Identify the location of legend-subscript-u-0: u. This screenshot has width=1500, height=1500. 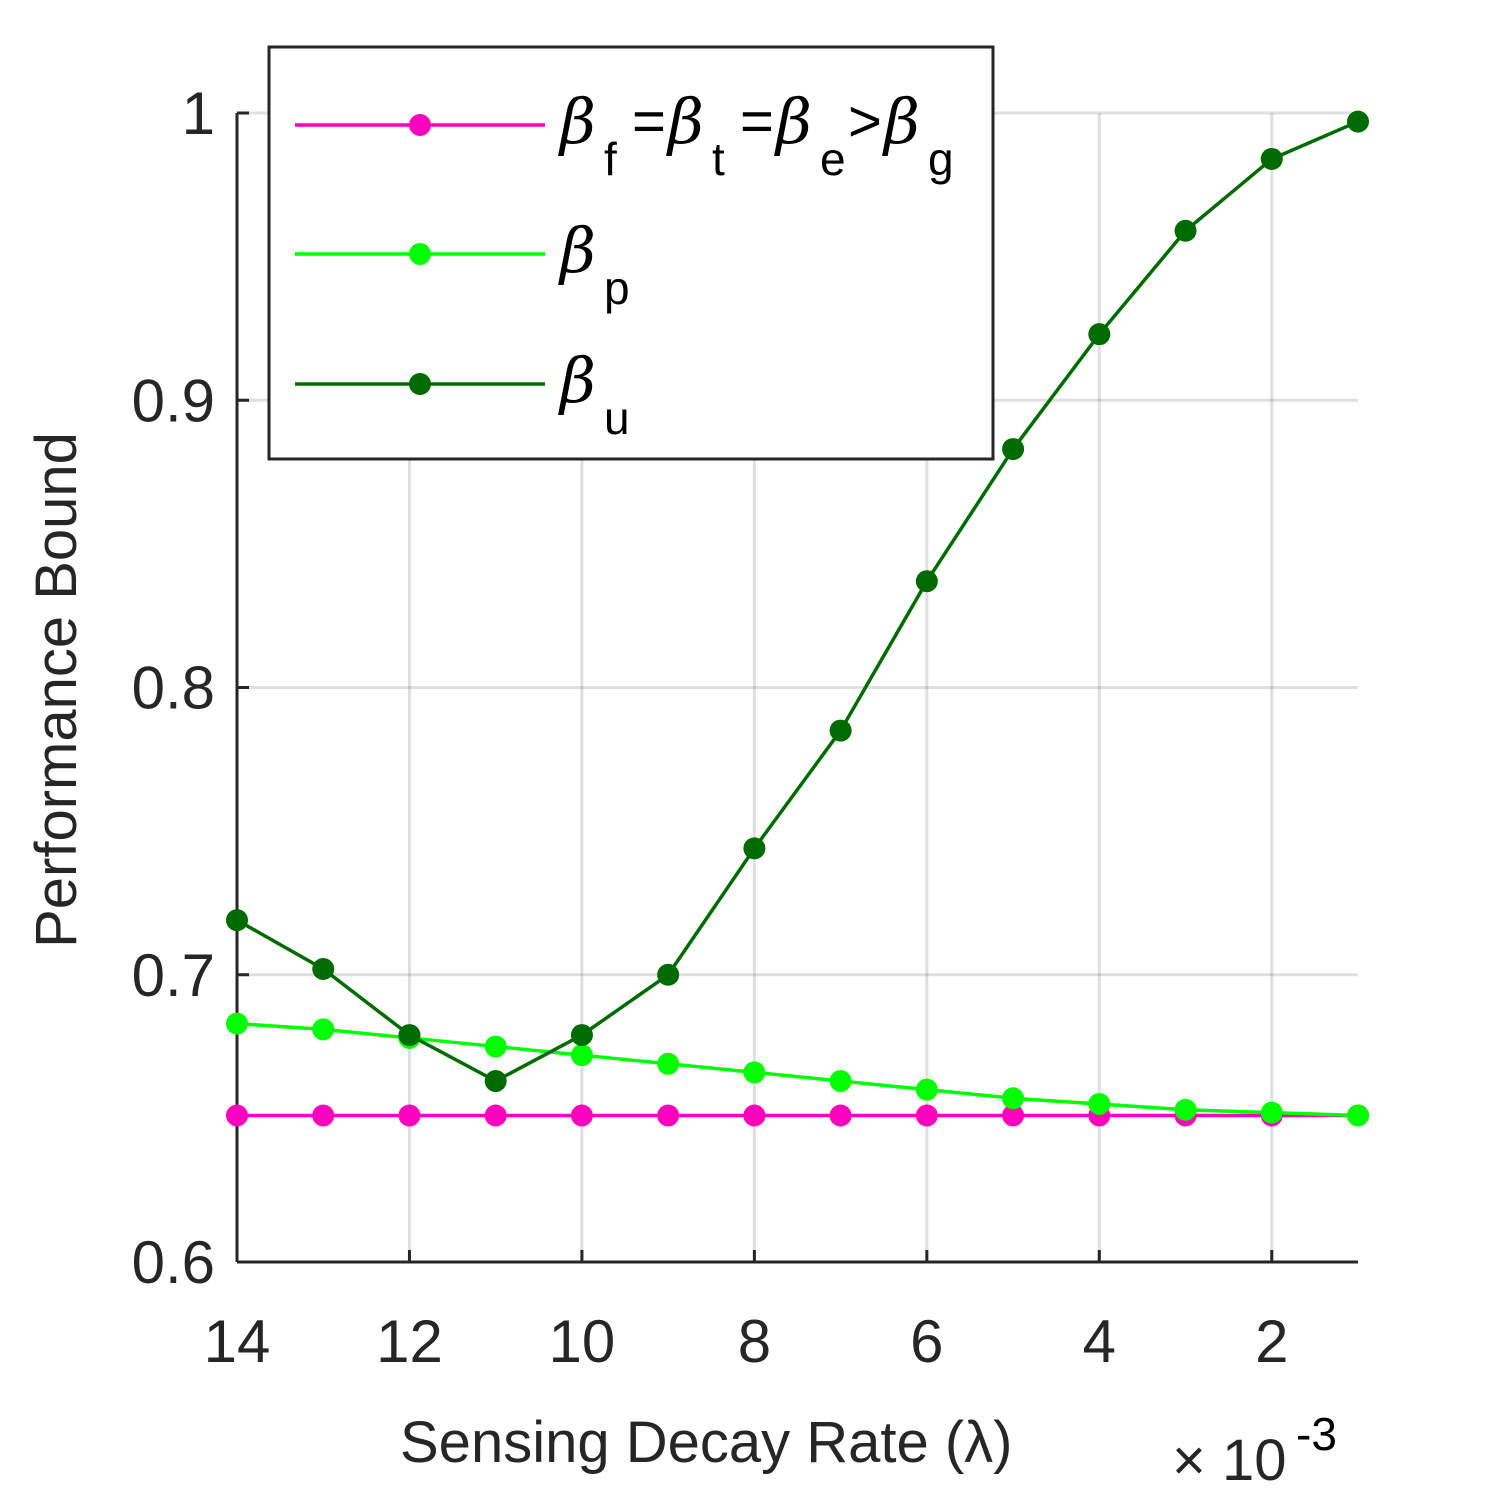
(617, 418).